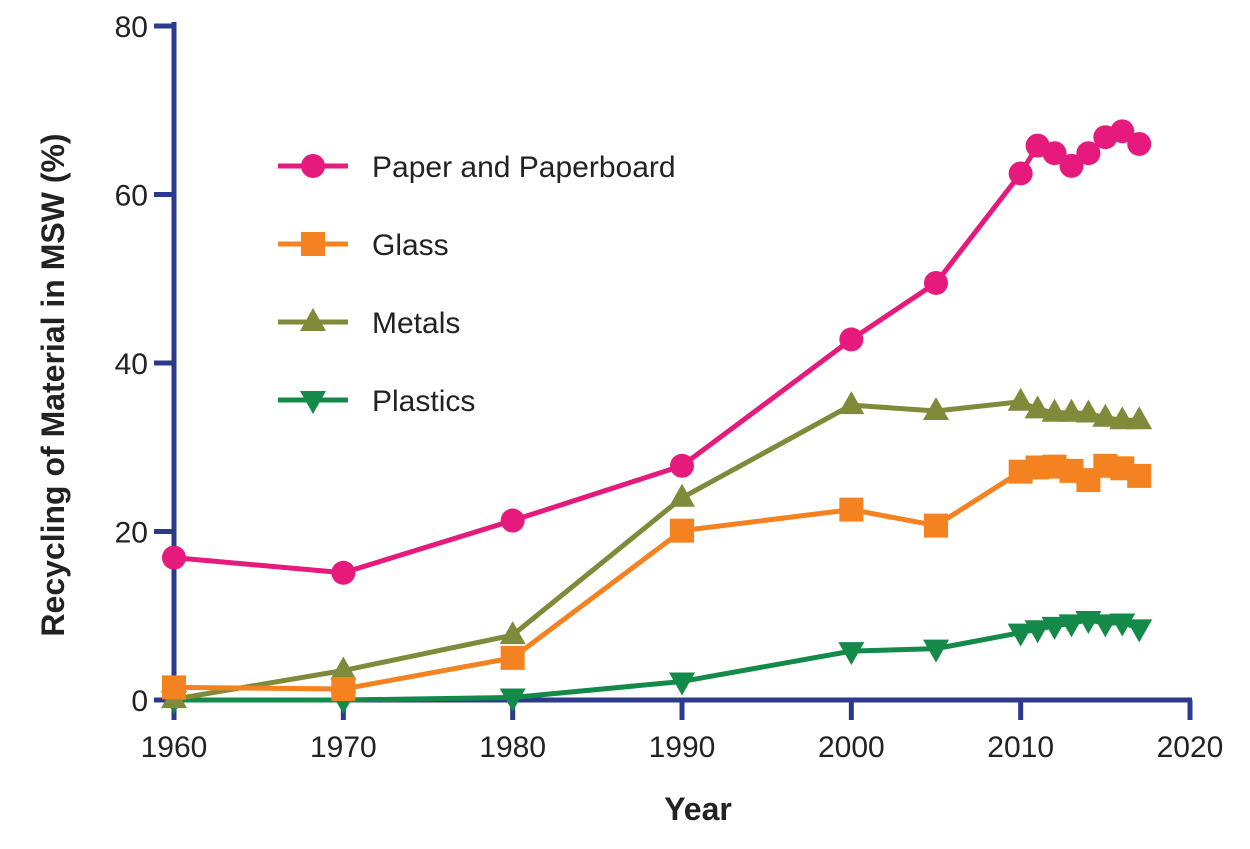 The height and width of the screenshot is (849, 1250). What do you see at coordinates (139, 701) in the screenshot?
I see `y-tick-label: 0` at bounding box center [139, 701].